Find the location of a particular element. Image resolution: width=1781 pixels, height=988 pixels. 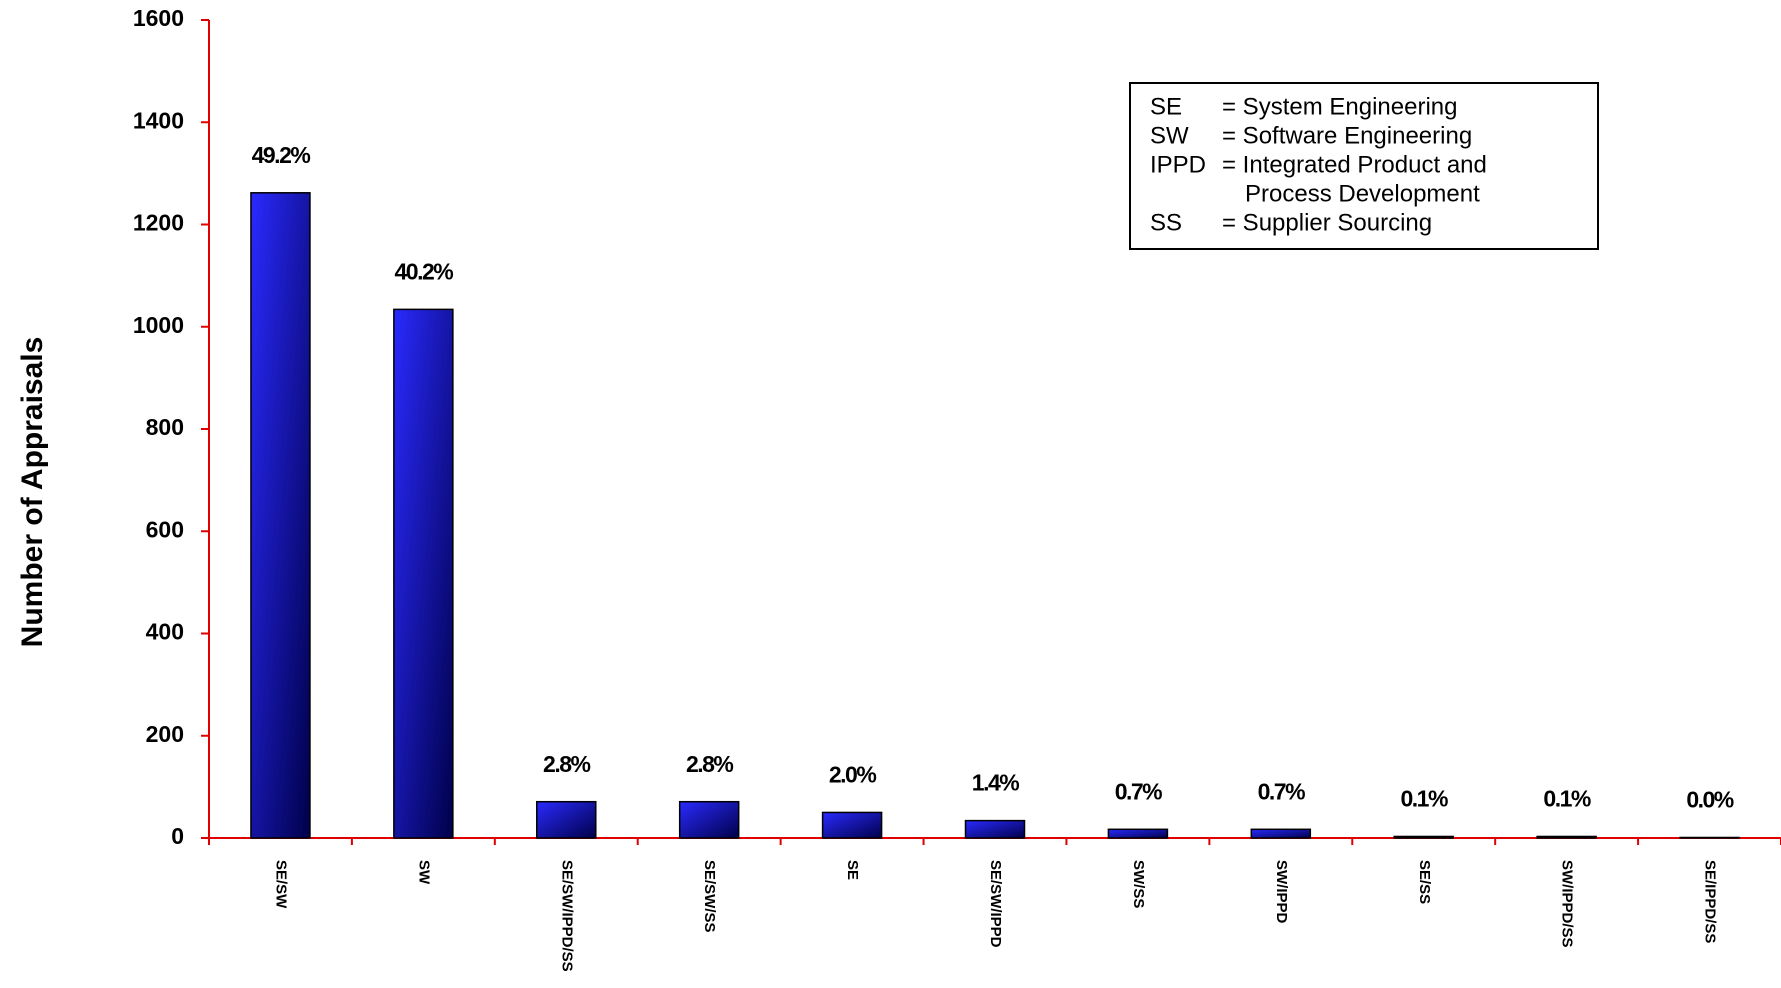

value-label: 2.0% is located at coordinates (852, 775).